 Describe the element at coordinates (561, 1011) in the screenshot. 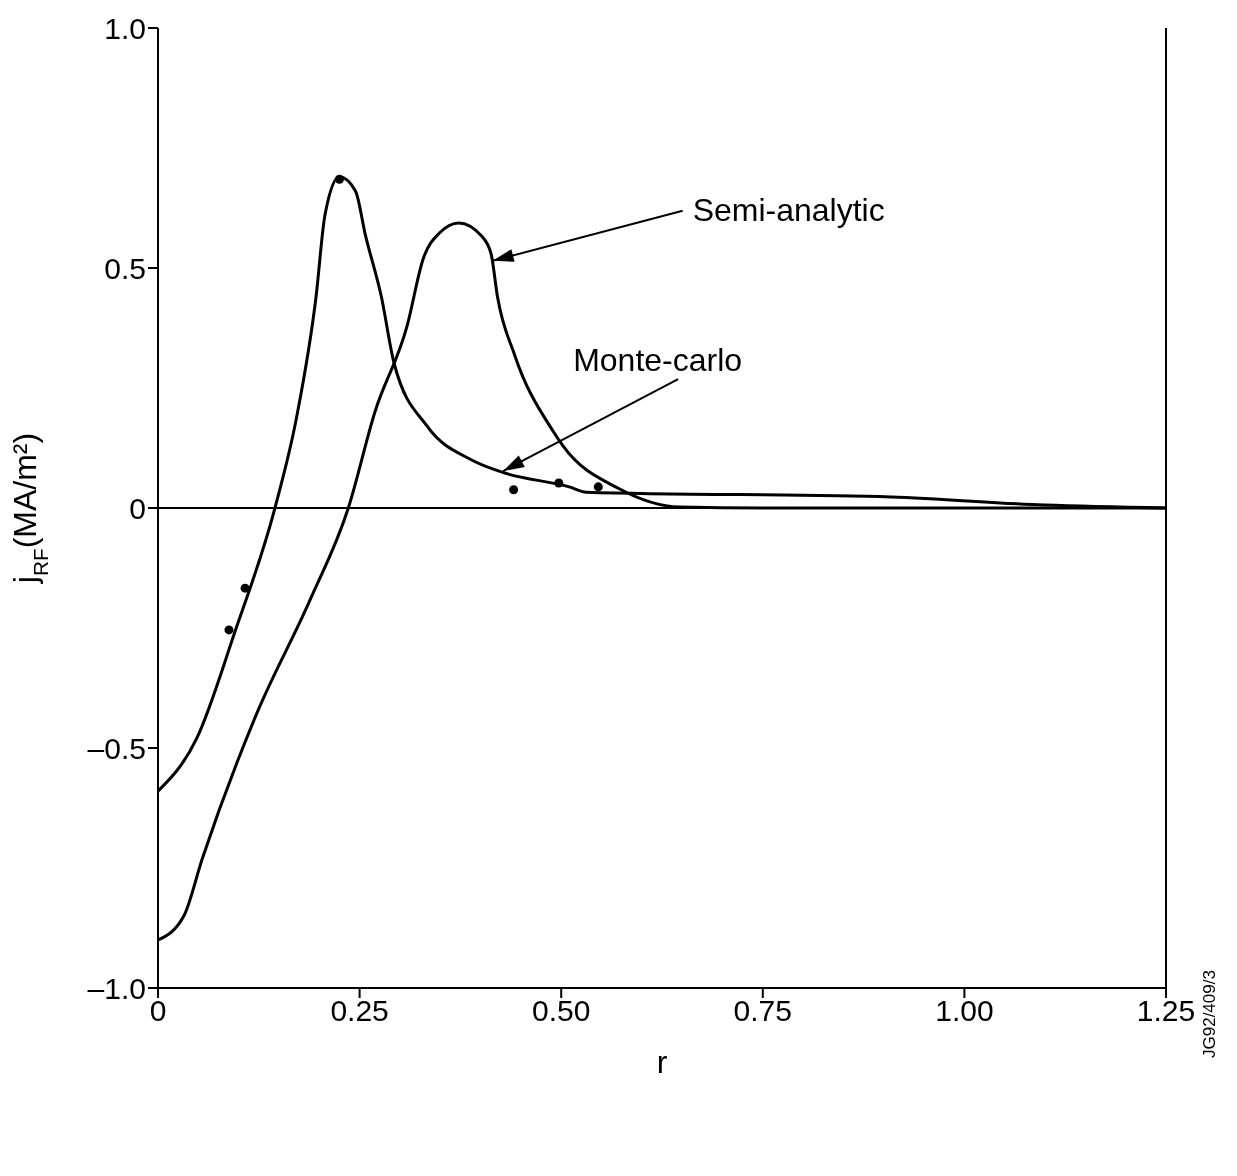

I see `x-tick-label: 0.50` at that location.